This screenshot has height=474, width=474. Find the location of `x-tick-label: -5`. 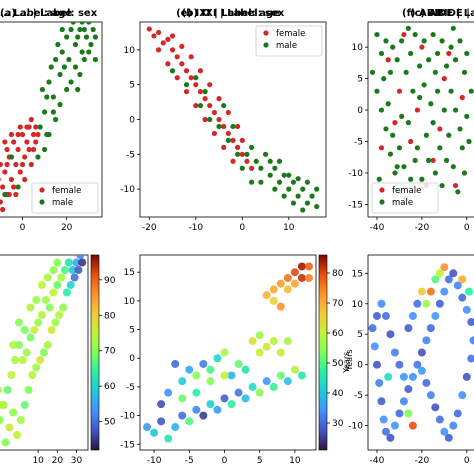

x-tick-label: -5 is located at coordinates (189, 461).